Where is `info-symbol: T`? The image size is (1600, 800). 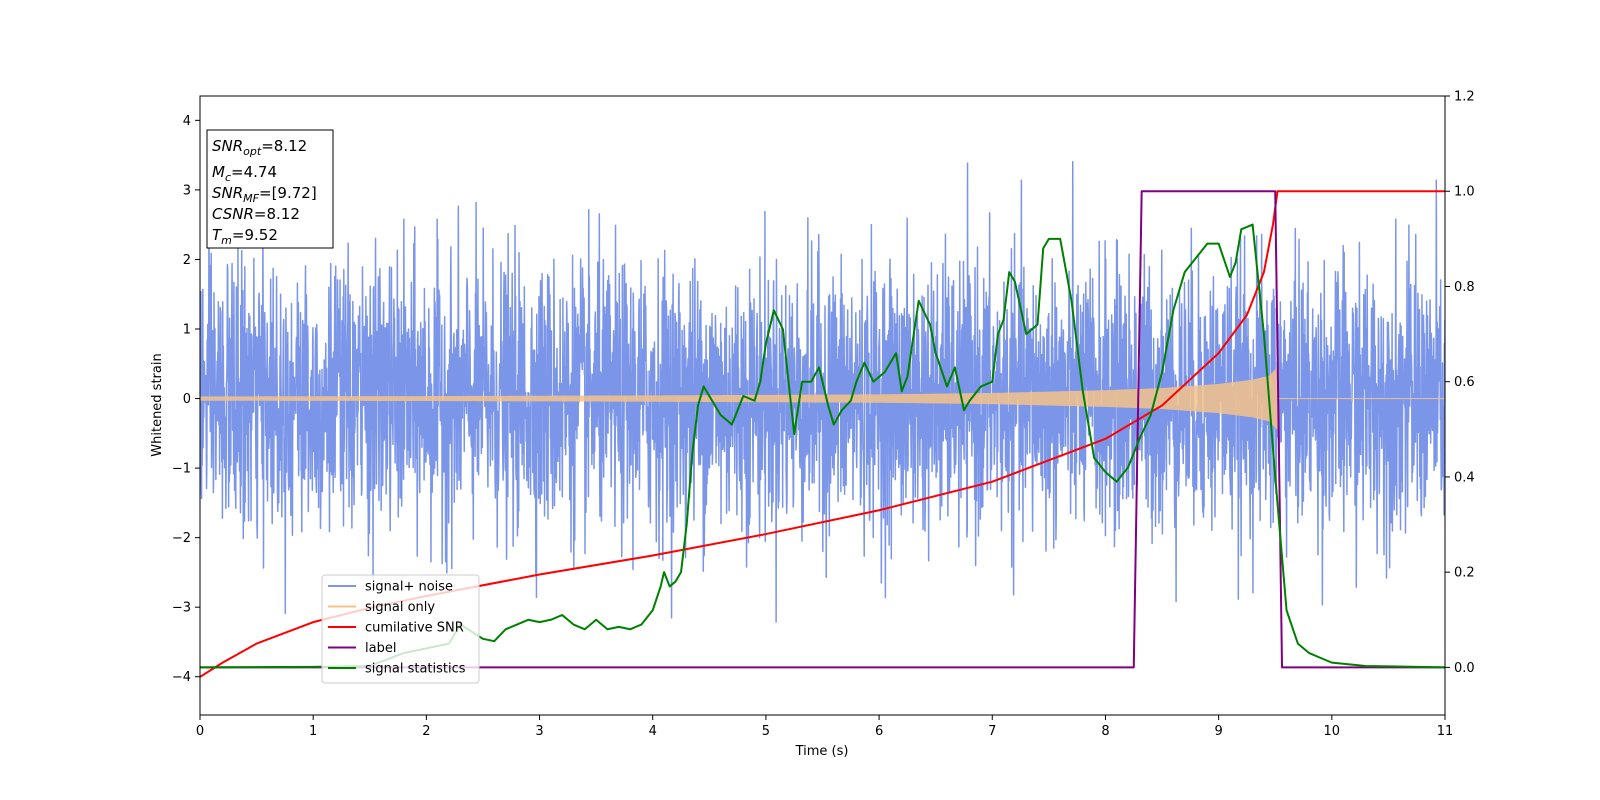 info-symbol: T is located at coordinates (217, 235).